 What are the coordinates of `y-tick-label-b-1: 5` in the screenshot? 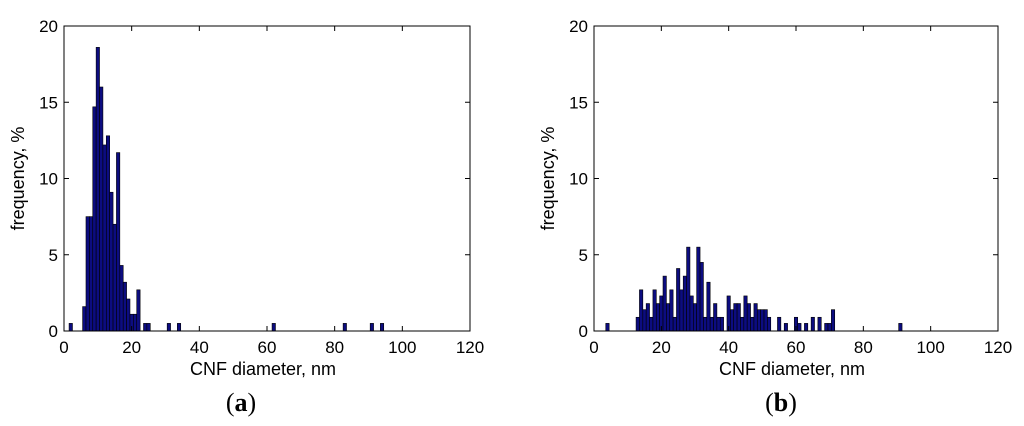 It's located at (583, 255).